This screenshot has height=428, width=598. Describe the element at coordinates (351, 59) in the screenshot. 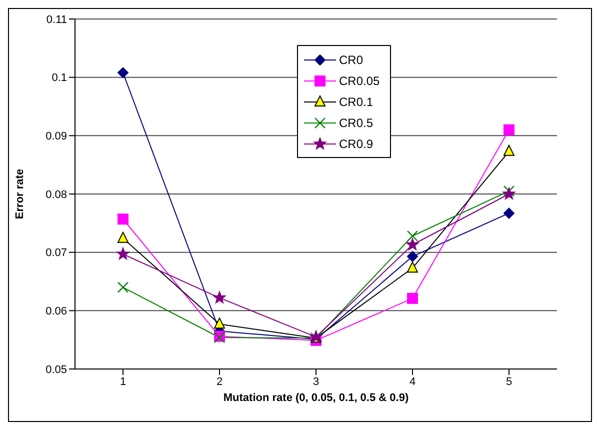

I see `legend-label: CR0` at that location.